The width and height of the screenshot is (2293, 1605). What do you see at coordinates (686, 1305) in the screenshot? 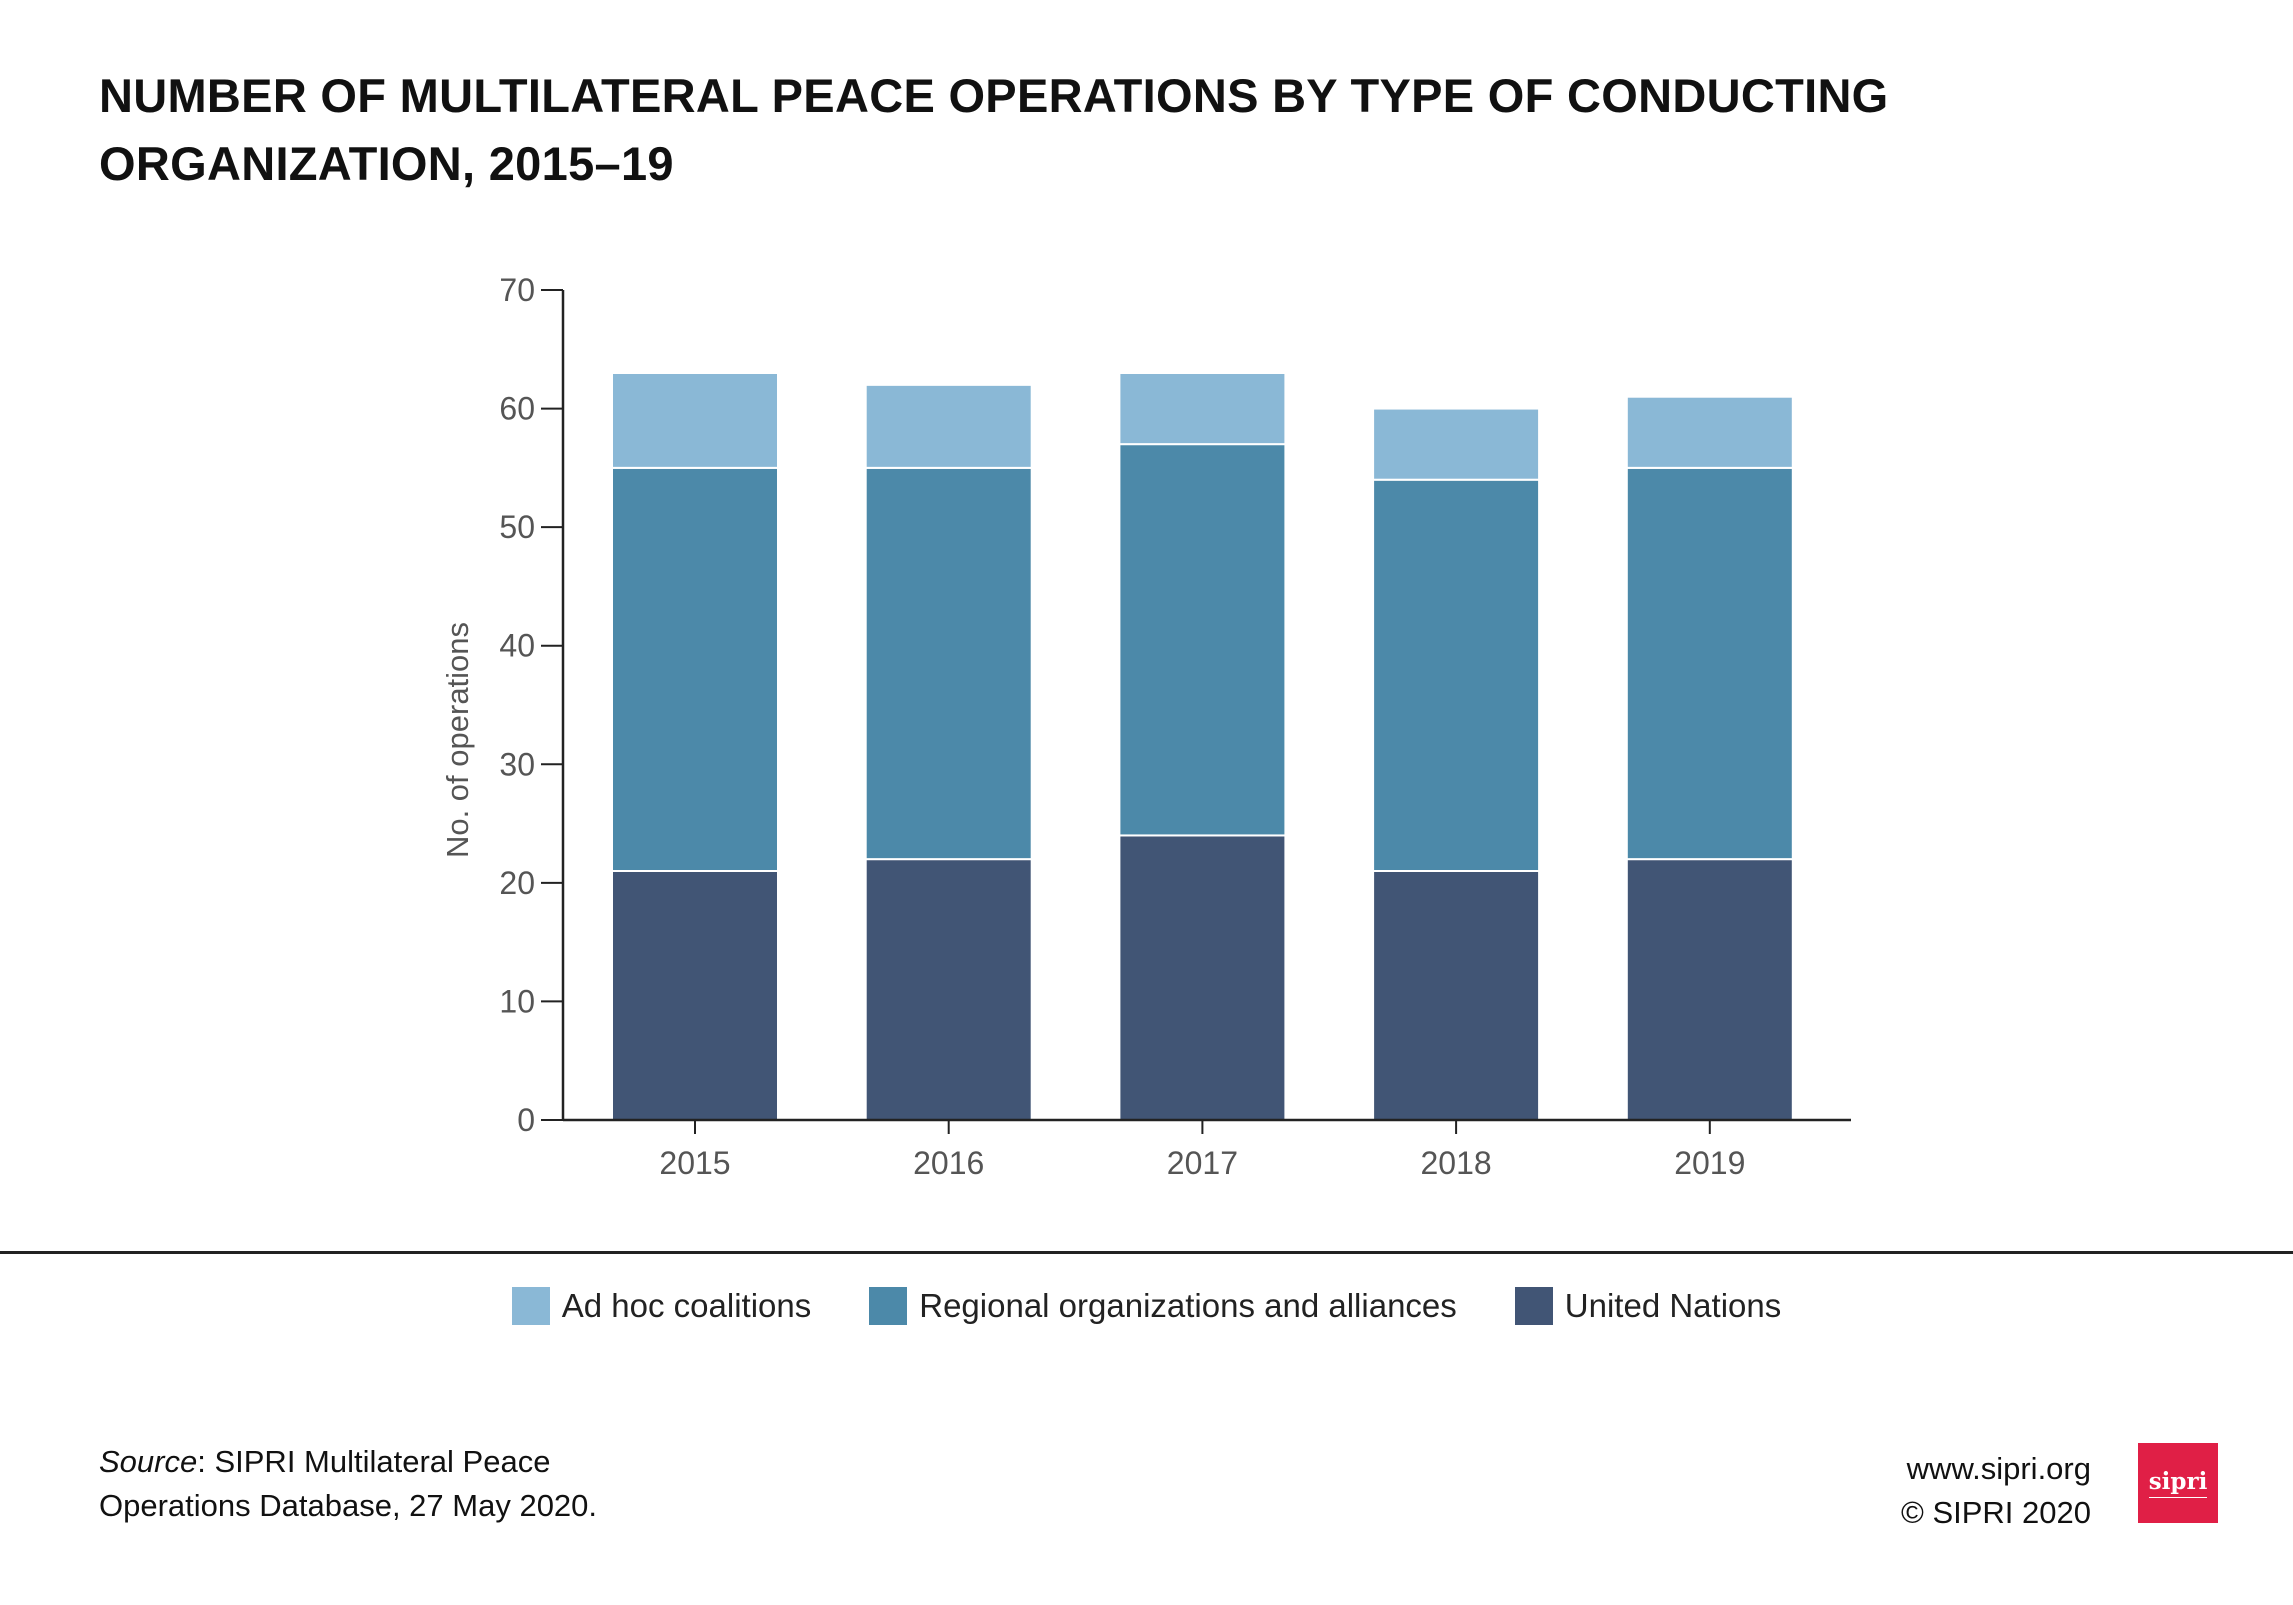
I see `legend-label: Ad hoc coalitions` at bounding box center [686, 1305].